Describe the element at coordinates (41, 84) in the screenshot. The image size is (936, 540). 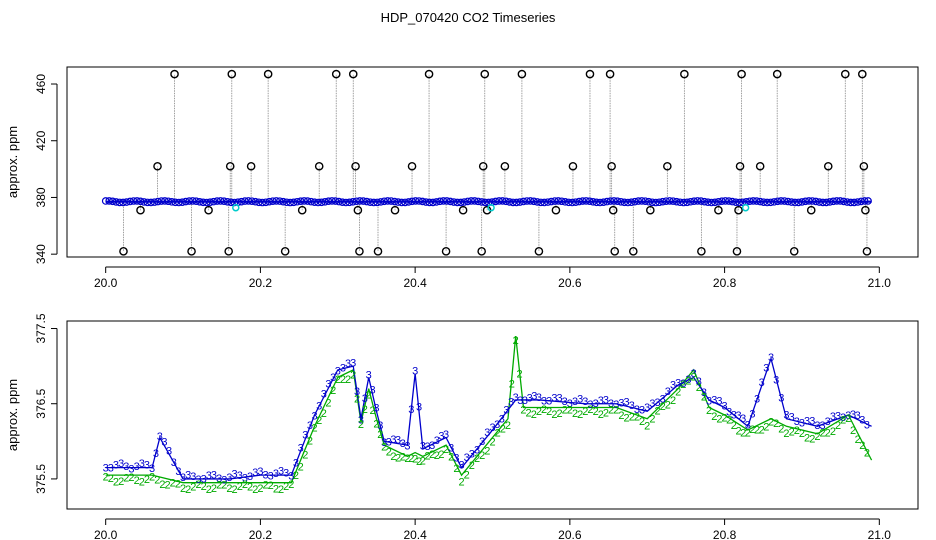
I see `top-y-tick-label: 460` at that location.